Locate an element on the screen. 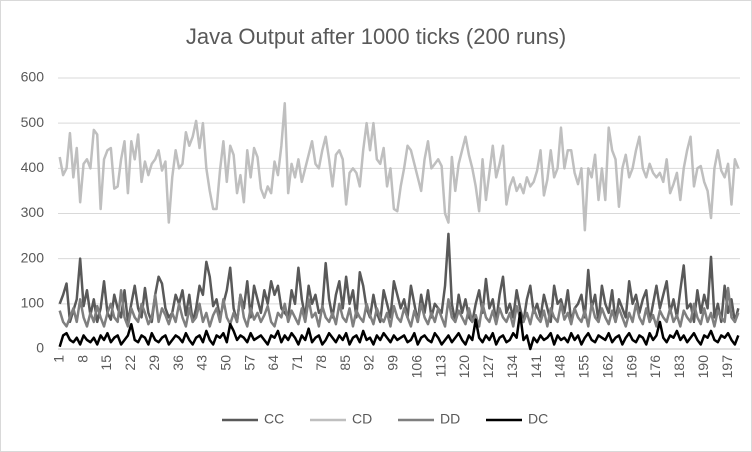 This screenshot has width=752, height=452. x-tick-label: 50 is located at coordinates (225, 363).